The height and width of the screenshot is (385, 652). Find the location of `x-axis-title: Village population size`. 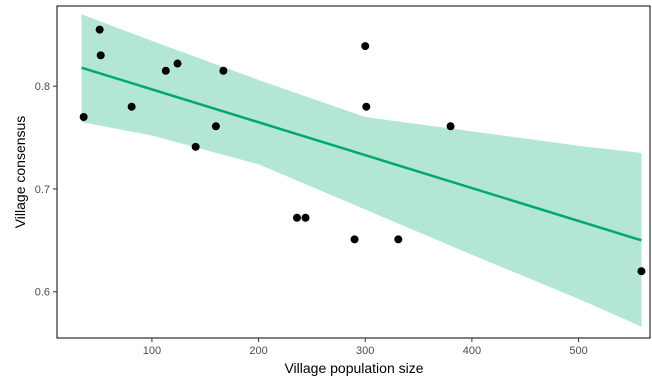

x-axis-title: Village population size is located at coordinates (353, 368).